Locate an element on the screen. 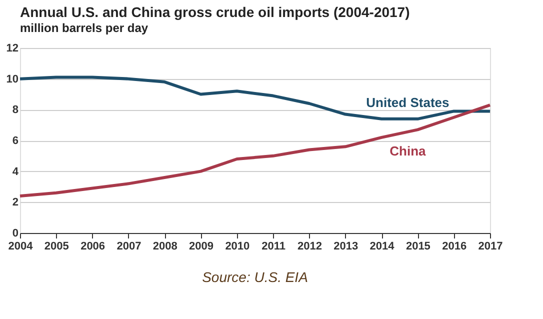 The height and width of the screenshot is (319, 543). y-tick-label: 0 is located at coordinates (15, 234).